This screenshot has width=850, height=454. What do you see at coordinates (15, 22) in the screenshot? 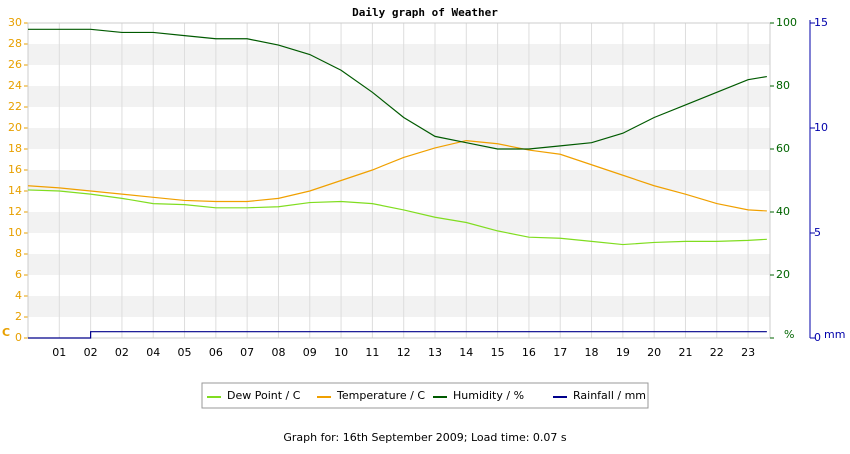
I see `y-tick-label: 30` at bounding box center [15, 22].